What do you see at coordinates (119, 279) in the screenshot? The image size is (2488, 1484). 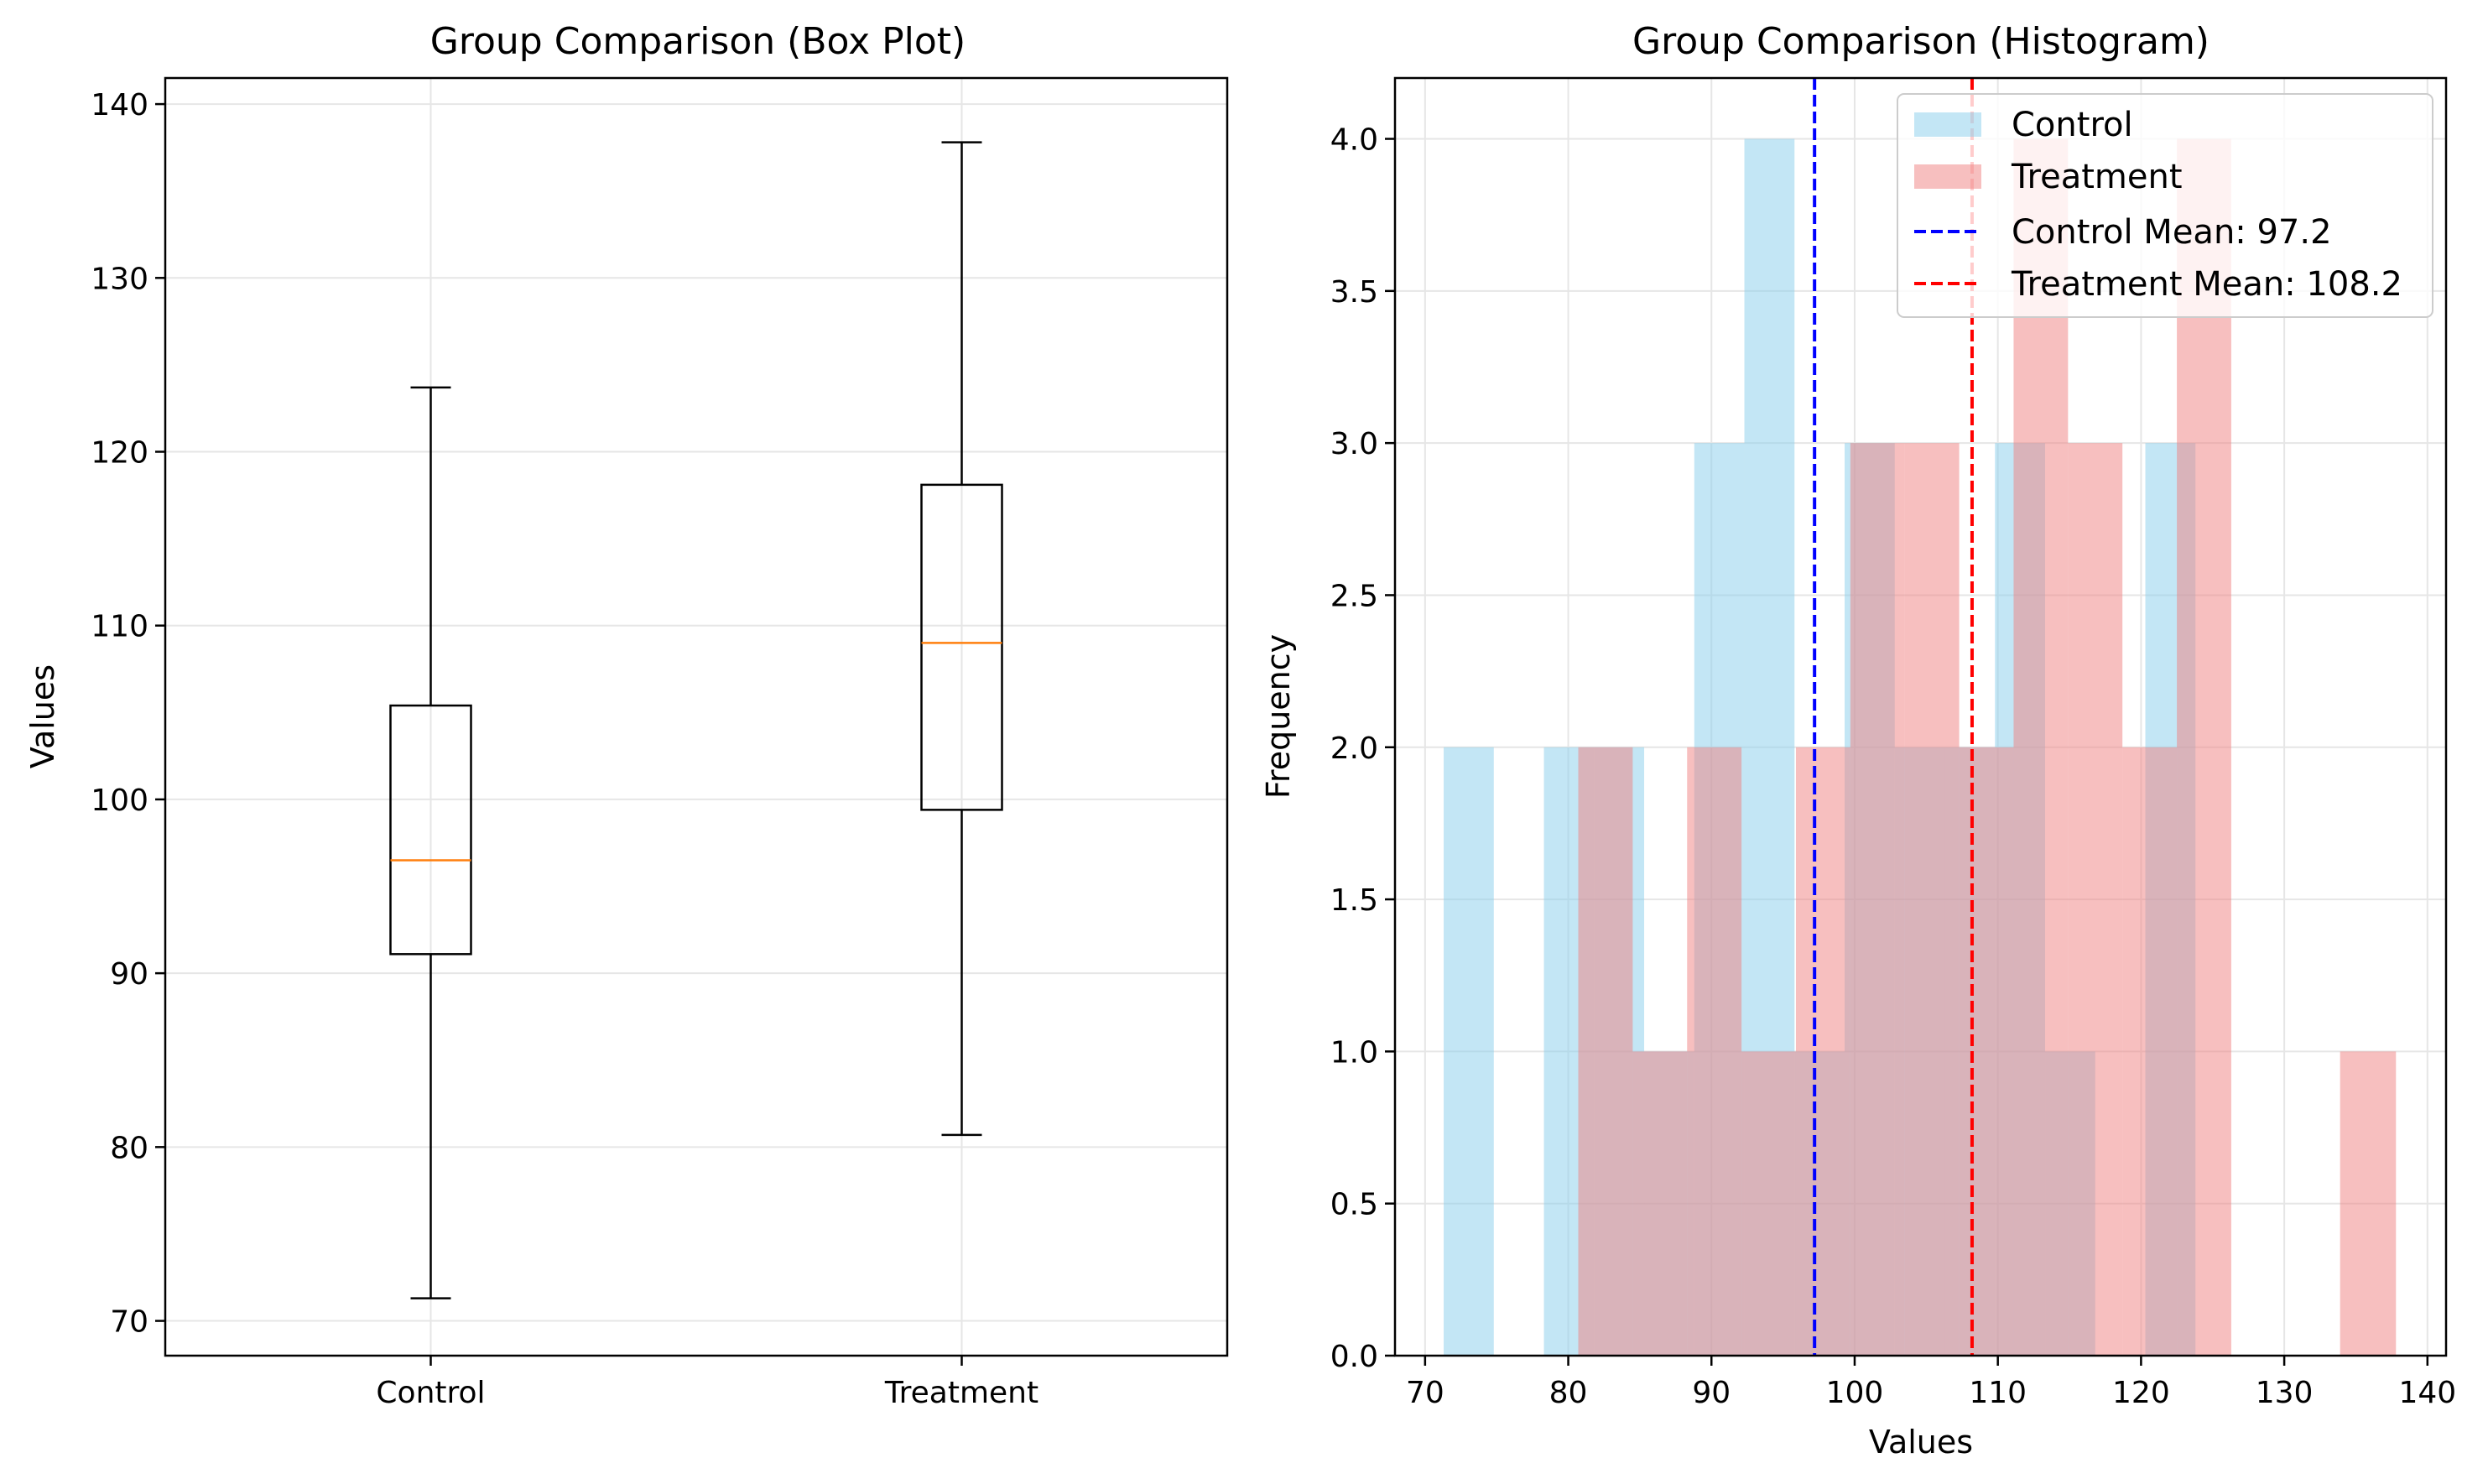 I see `y-tick-label: 130` at bounding box center [119, 279].